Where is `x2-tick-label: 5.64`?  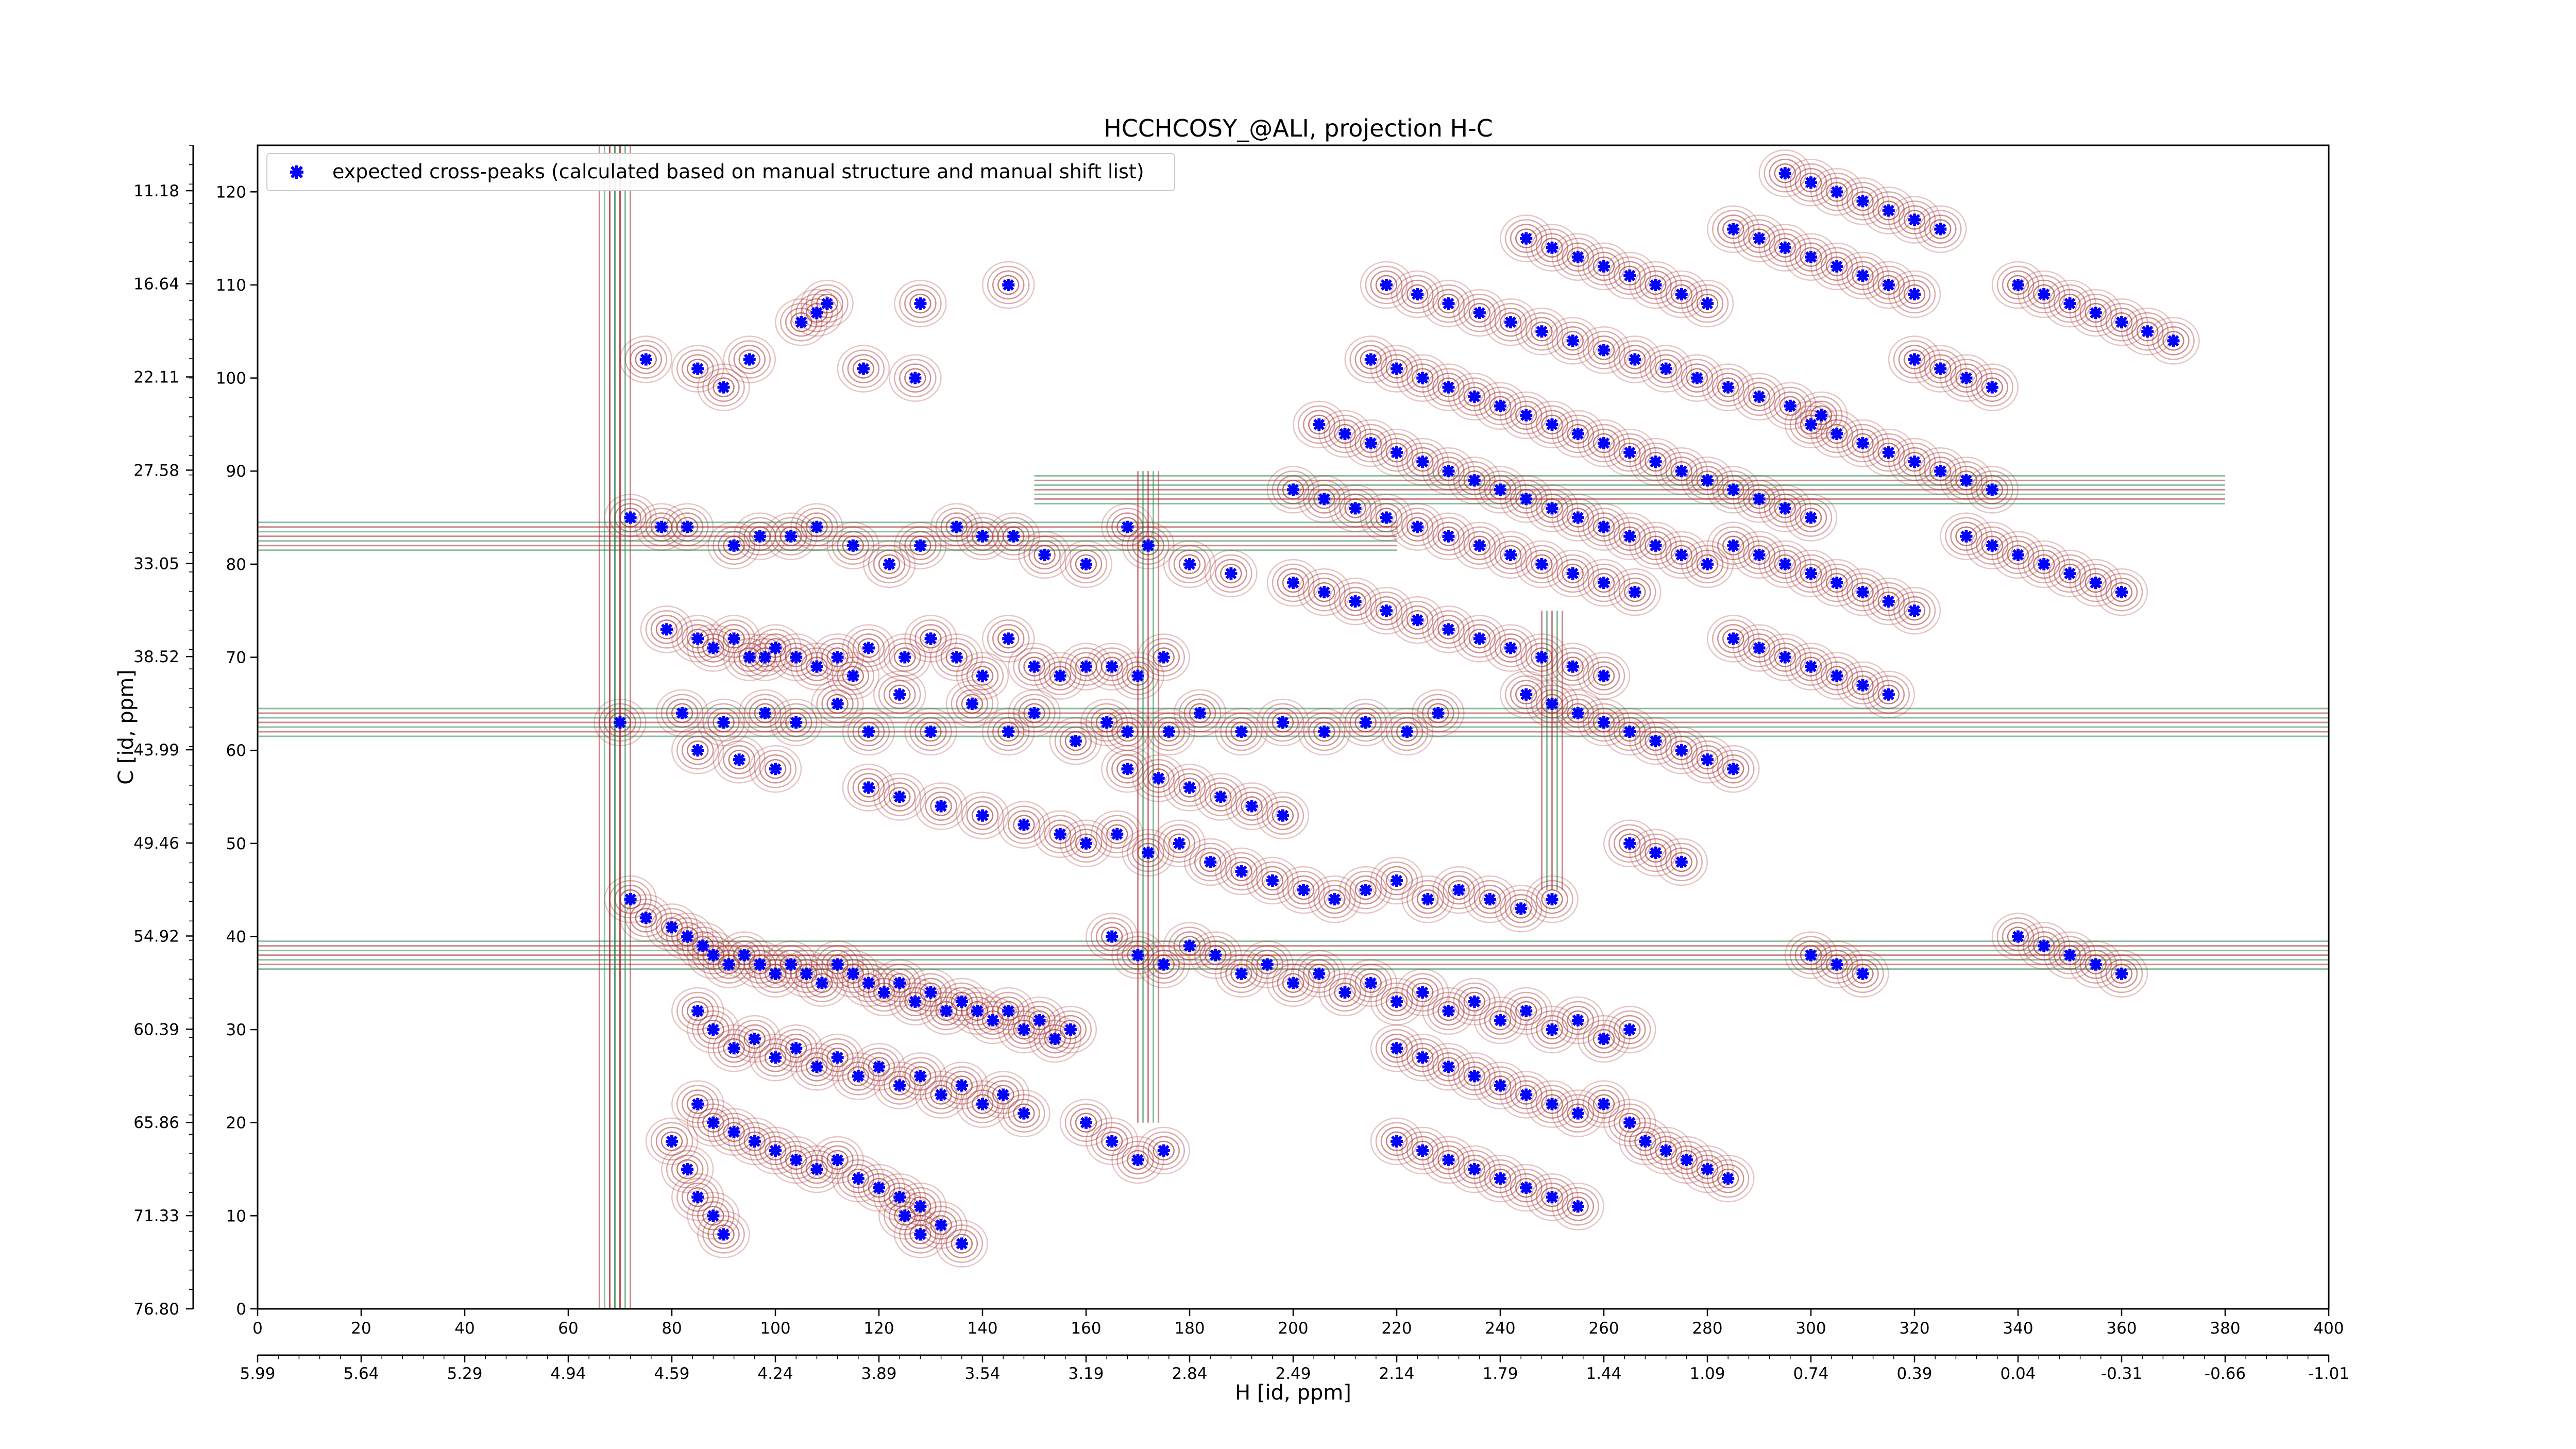 x2-tick-label: 5.64 is located at coordinates (361, 1373).